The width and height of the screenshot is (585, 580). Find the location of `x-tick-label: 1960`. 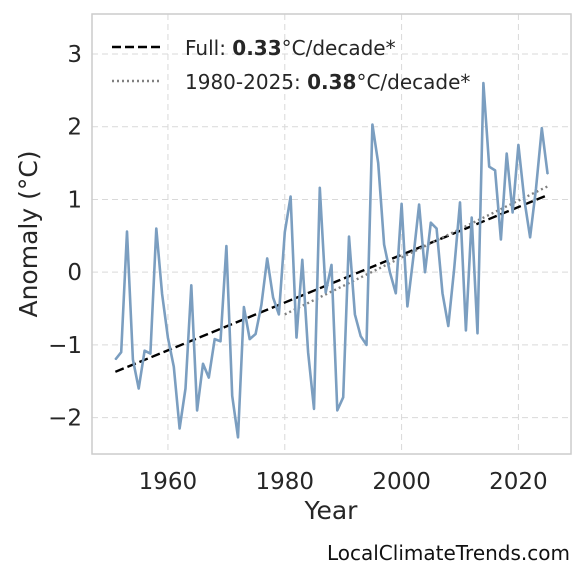

x-tick-label: 1960 is located at coordinates (168, 482).